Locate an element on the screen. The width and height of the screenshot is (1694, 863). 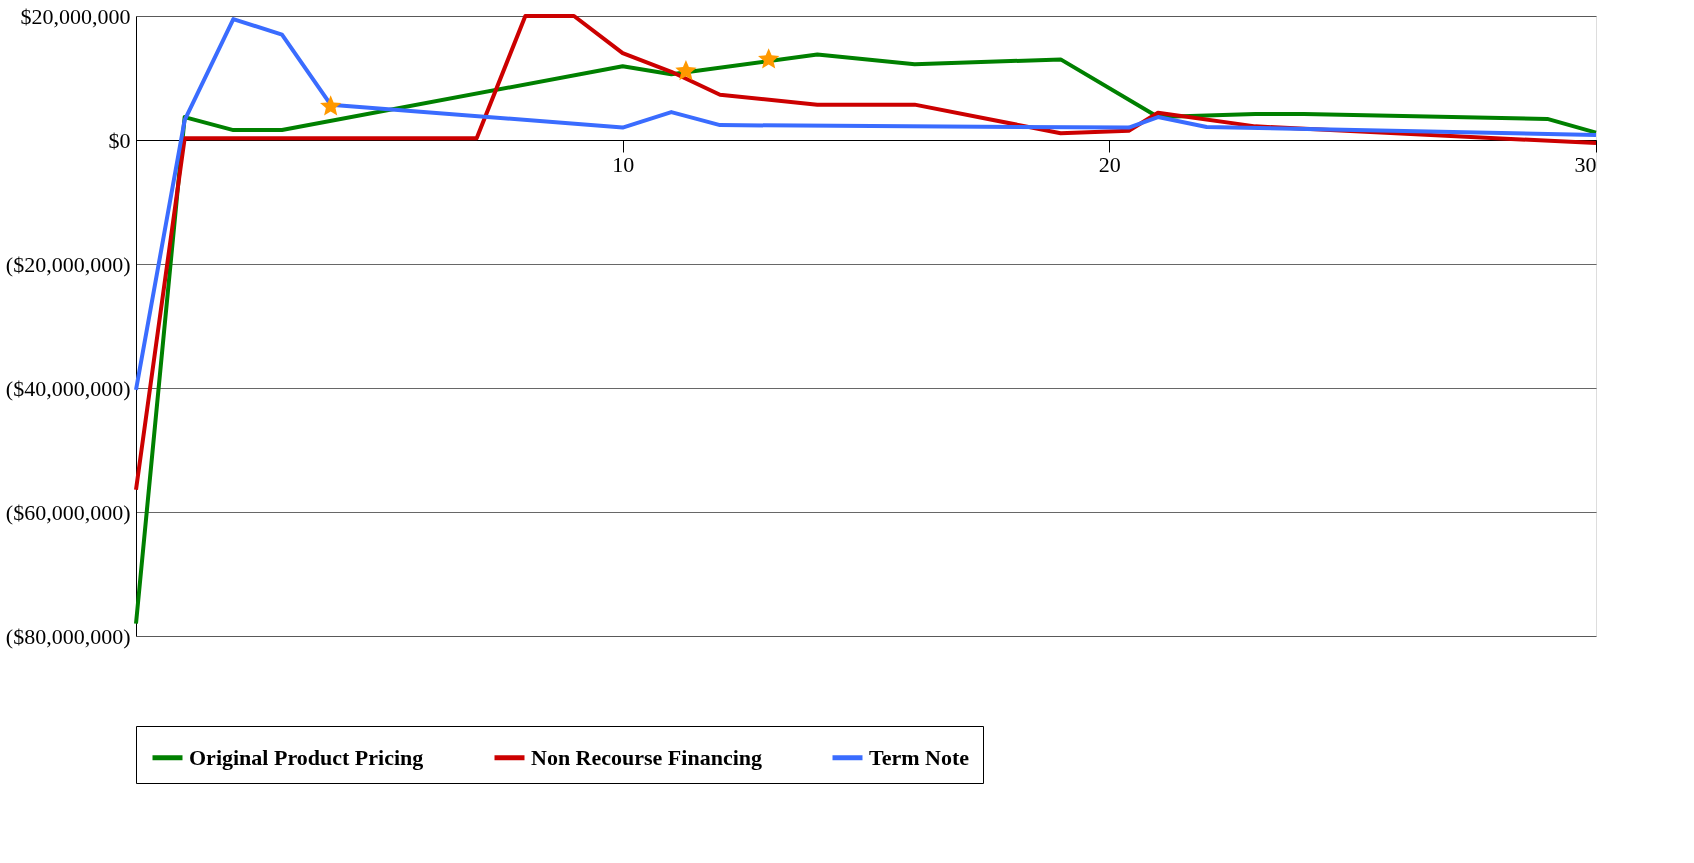
y-tick-label: ($60,000,000) is located at coordinates (68, 512).